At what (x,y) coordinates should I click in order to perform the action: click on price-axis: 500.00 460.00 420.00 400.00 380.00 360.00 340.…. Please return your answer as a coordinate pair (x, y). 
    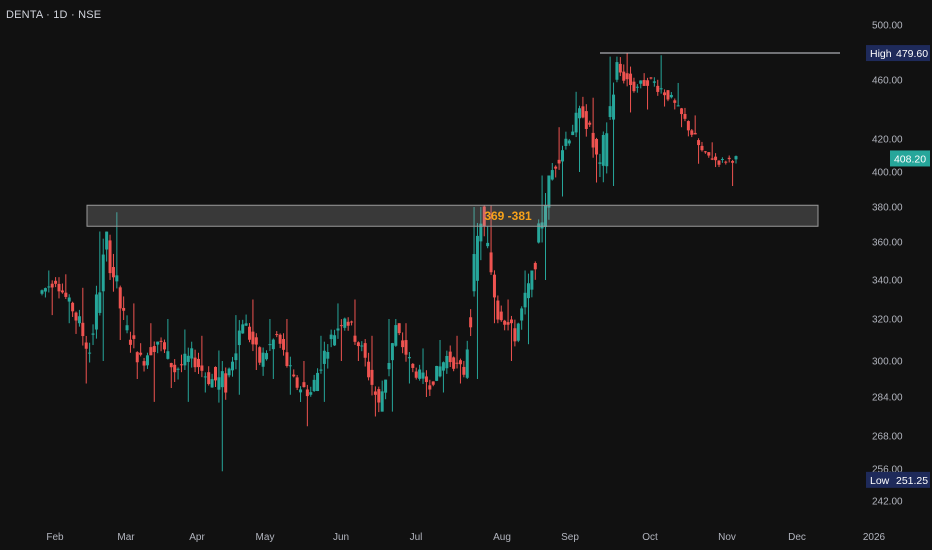
    Looking at the image, I should click on (887, 264).